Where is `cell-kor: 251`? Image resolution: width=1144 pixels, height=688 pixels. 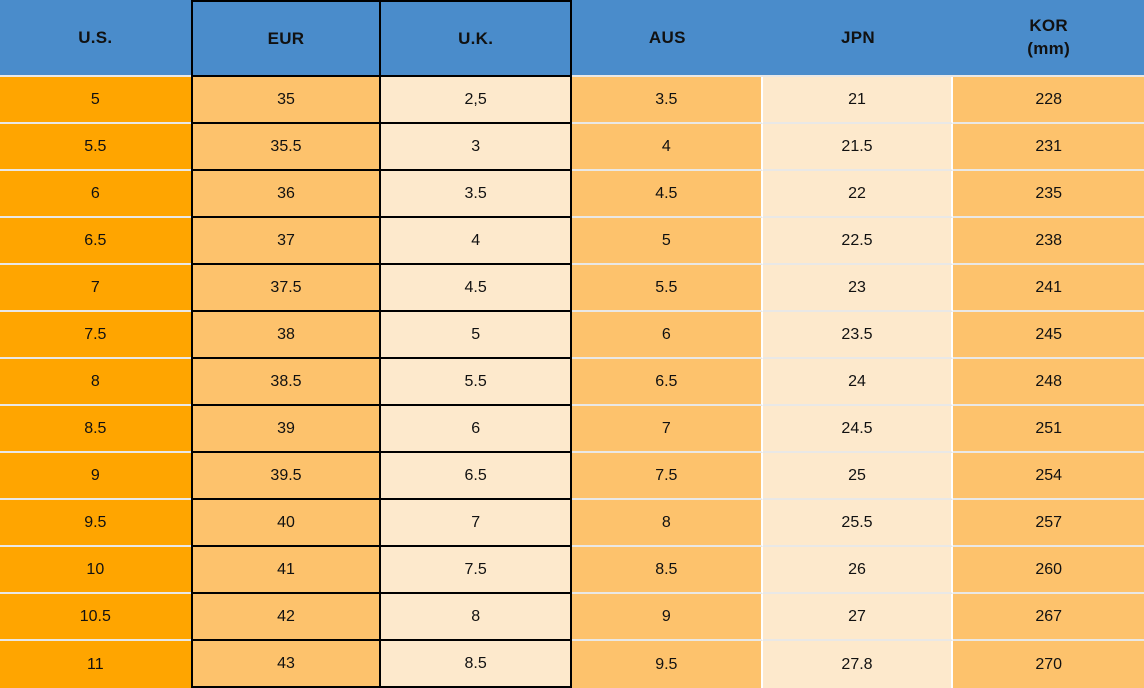
cell-kor: 251 is located at coordinates (1048, 429).